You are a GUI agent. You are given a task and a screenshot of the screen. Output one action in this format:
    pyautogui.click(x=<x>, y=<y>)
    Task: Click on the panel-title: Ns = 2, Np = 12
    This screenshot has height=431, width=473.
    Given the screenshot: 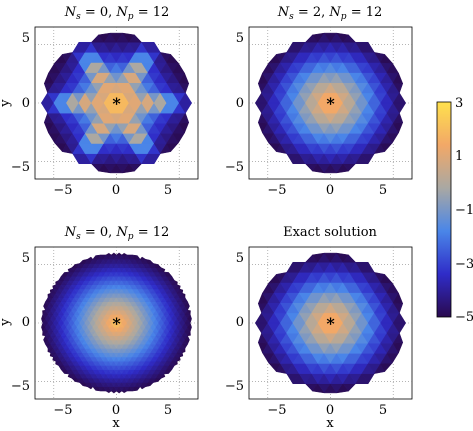 What is the action you would take?
    pyautogui.click(x=330, y=13)
    